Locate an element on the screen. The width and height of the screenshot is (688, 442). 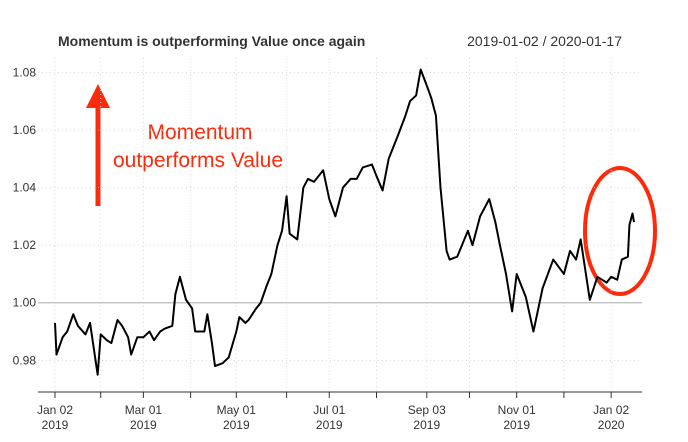
y-tick-label: 1.00 is located at coordinates (25, 303).